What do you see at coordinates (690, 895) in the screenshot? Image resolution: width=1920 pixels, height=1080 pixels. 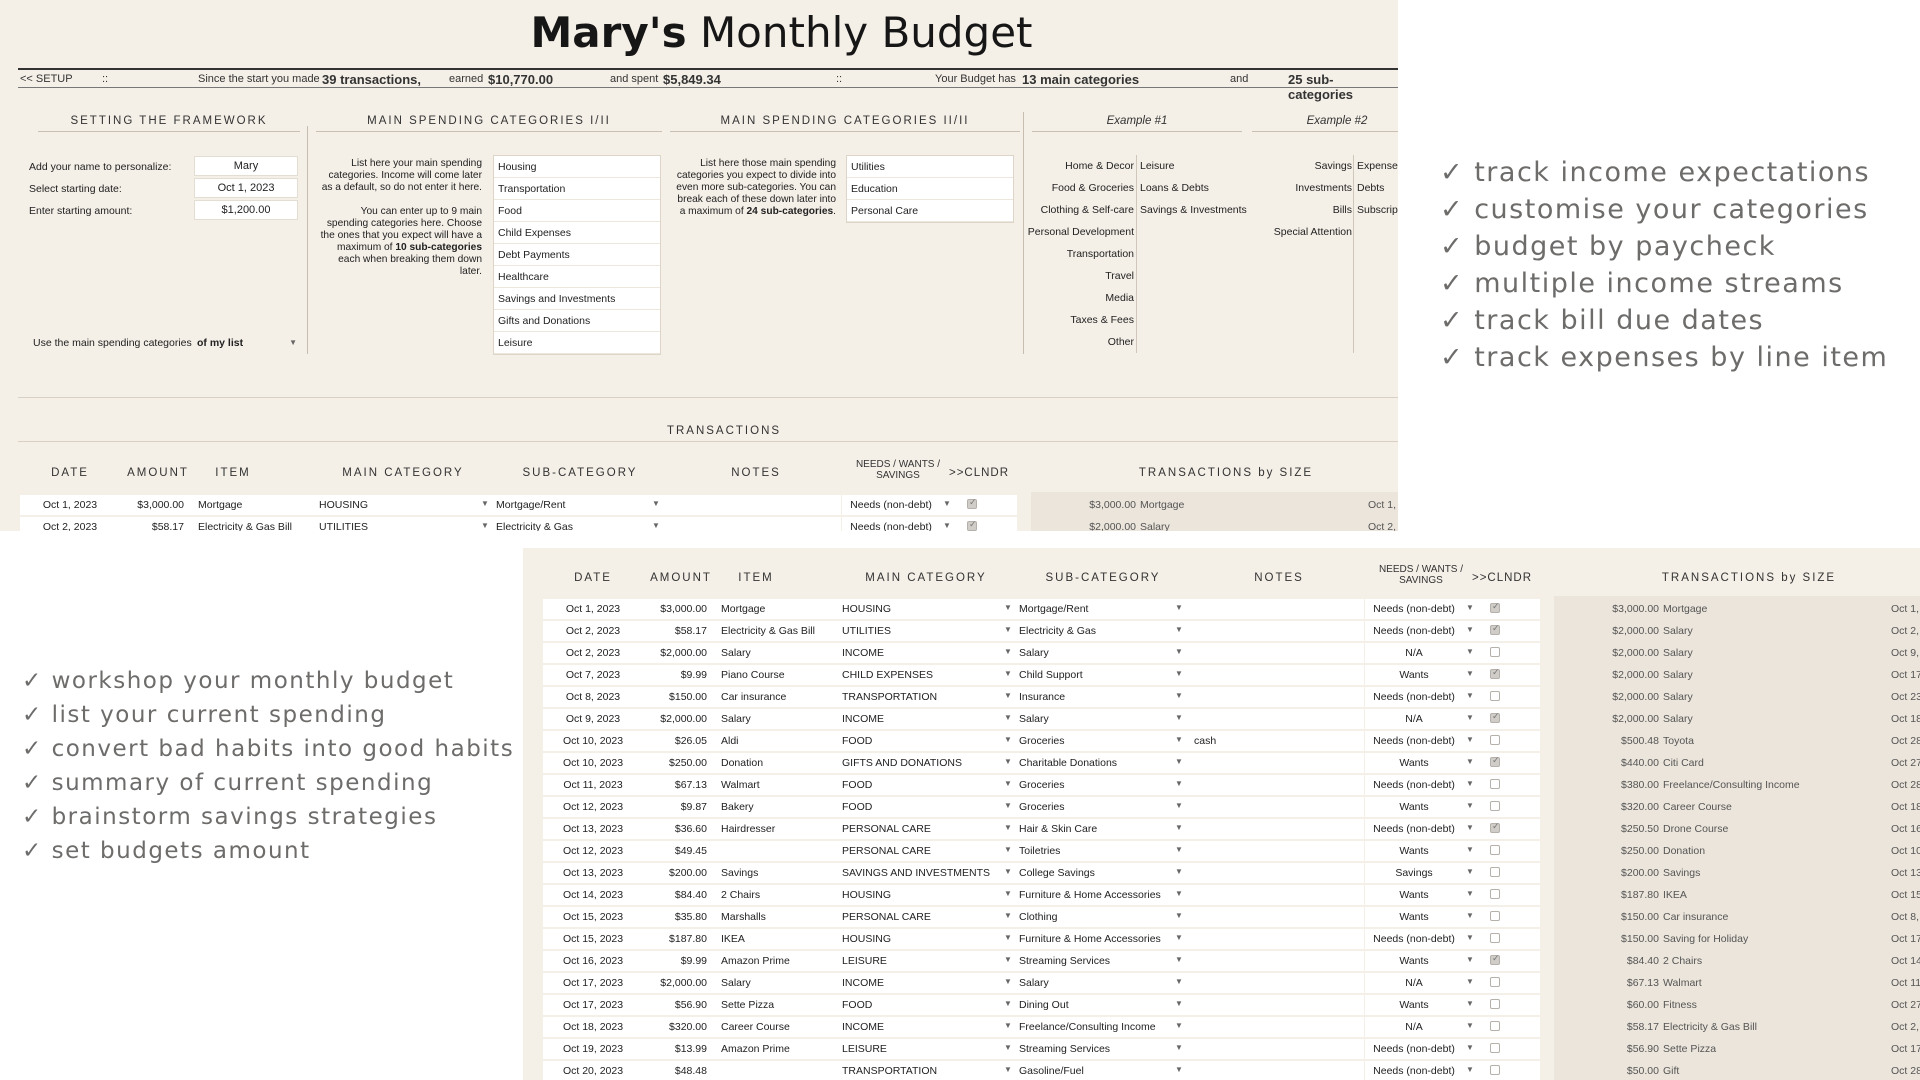 I see `amount-cell: $84.40` at bounding box center [690, 895].